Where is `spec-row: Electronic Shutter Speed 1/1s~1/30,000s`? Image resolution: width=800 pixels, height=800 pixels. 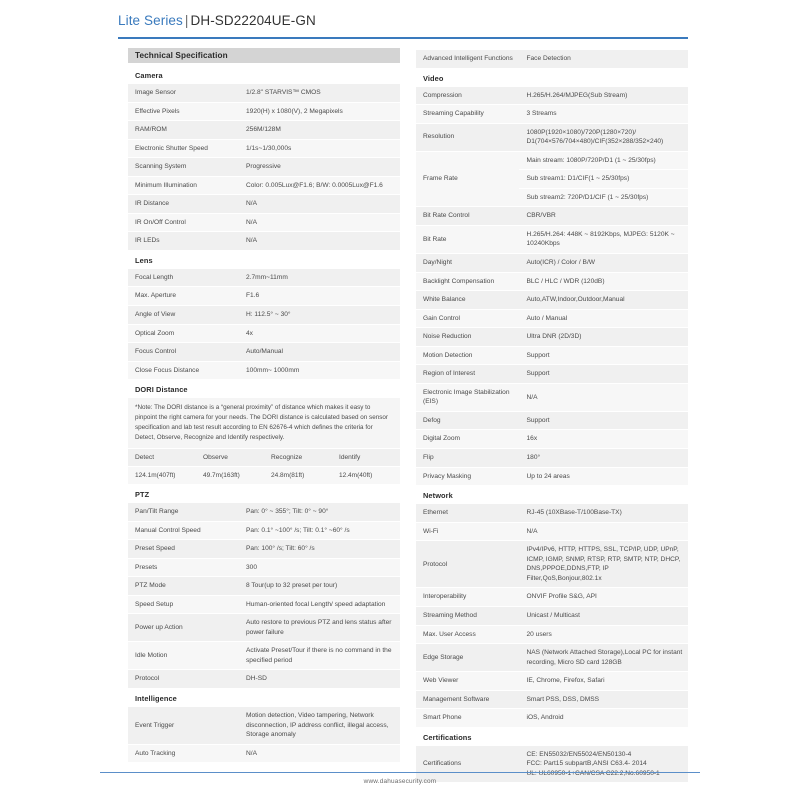
spec-row: Electronic Shutter Speed 1/1s~1/30,000s is located at coordinates (264, 149).